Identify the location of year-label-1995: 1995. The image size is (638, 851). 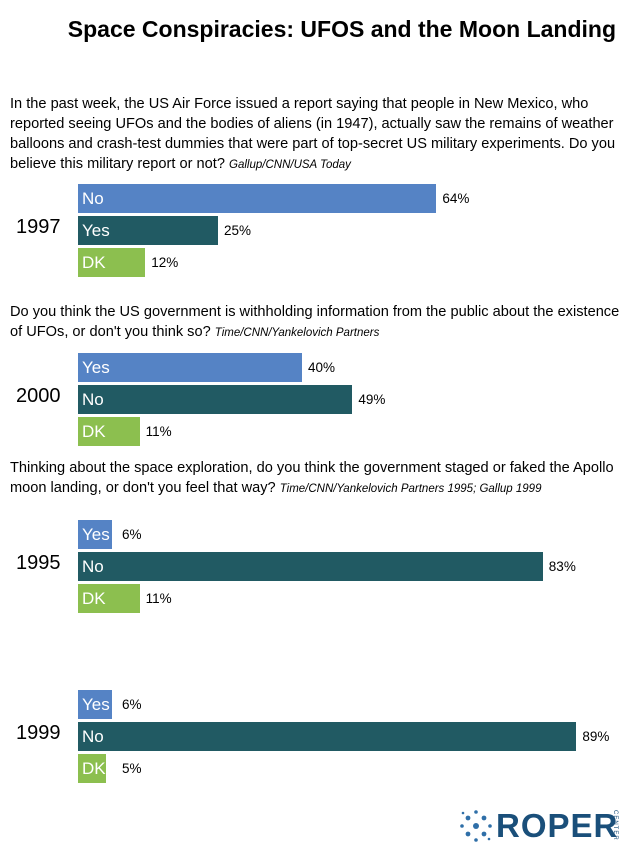
(38, 563).